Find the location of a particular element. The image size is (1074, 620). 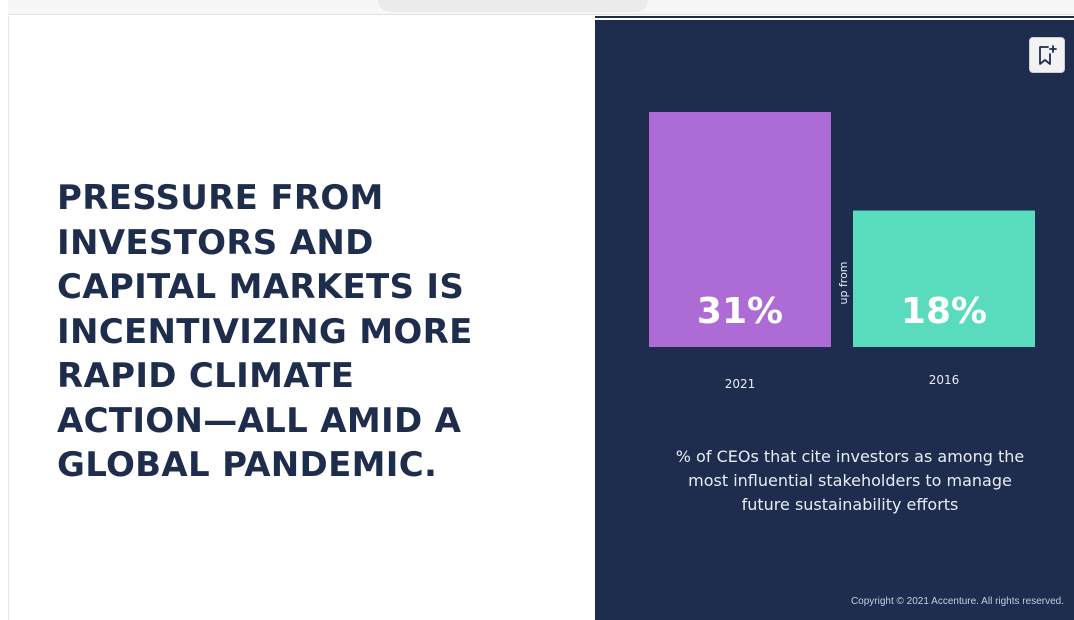

category-label-2016: 2016 is located at coordinates (944, 380).